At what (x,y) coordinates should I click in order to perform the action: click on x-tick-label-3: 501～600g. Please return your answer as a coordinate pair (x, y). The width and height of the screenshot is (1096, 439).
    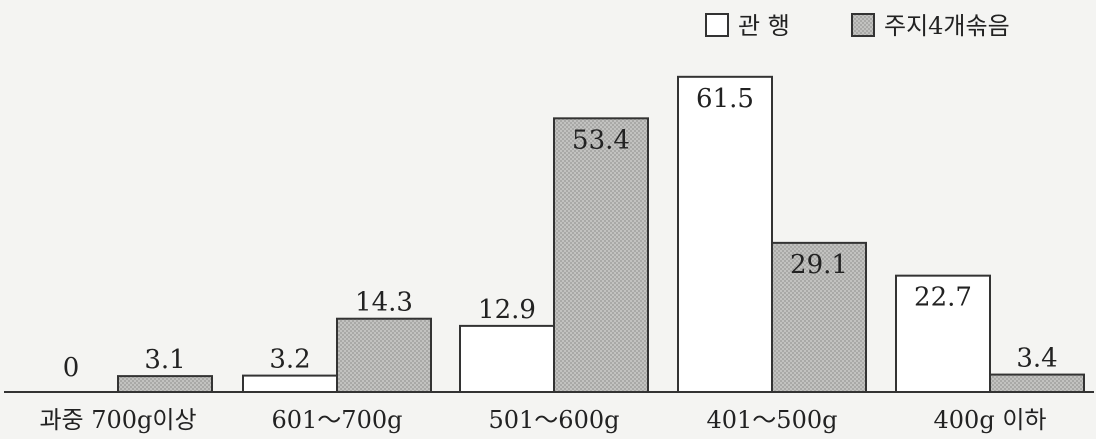
    Looking at the image, I should click on (554, 420).